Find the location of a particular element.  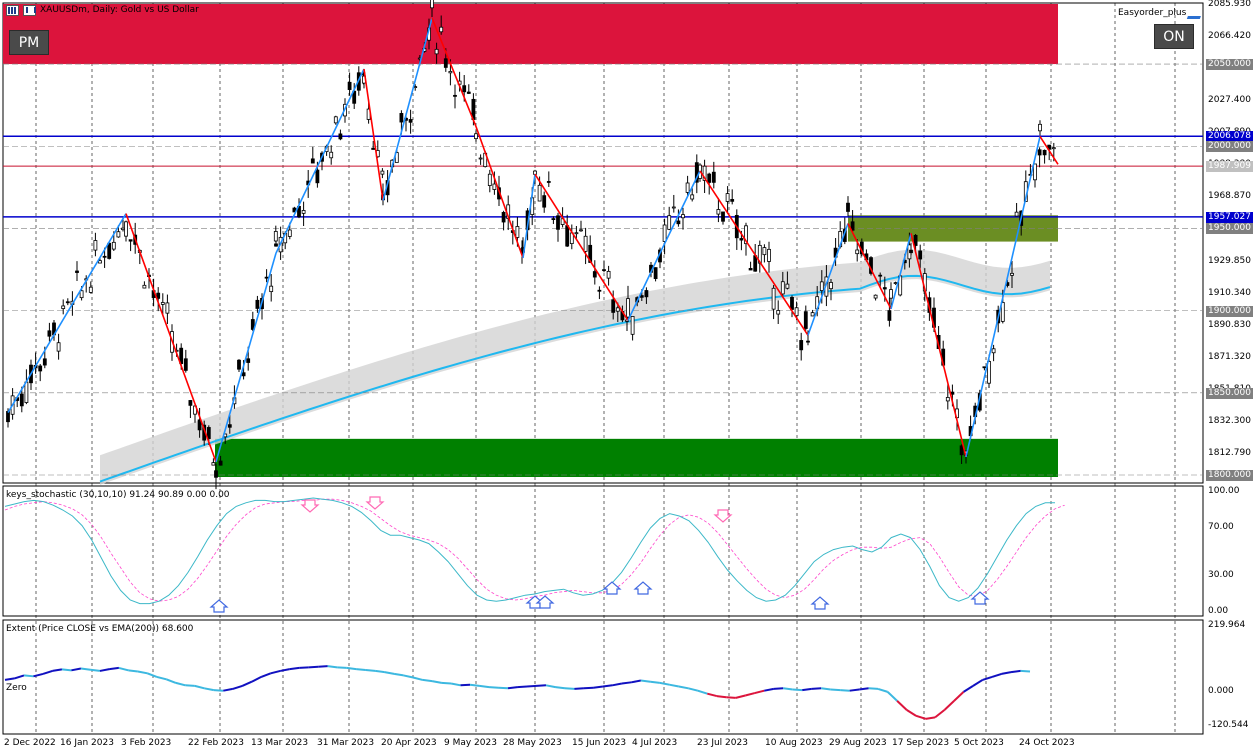

on-button: ON is located at coordinates (1174, 36).